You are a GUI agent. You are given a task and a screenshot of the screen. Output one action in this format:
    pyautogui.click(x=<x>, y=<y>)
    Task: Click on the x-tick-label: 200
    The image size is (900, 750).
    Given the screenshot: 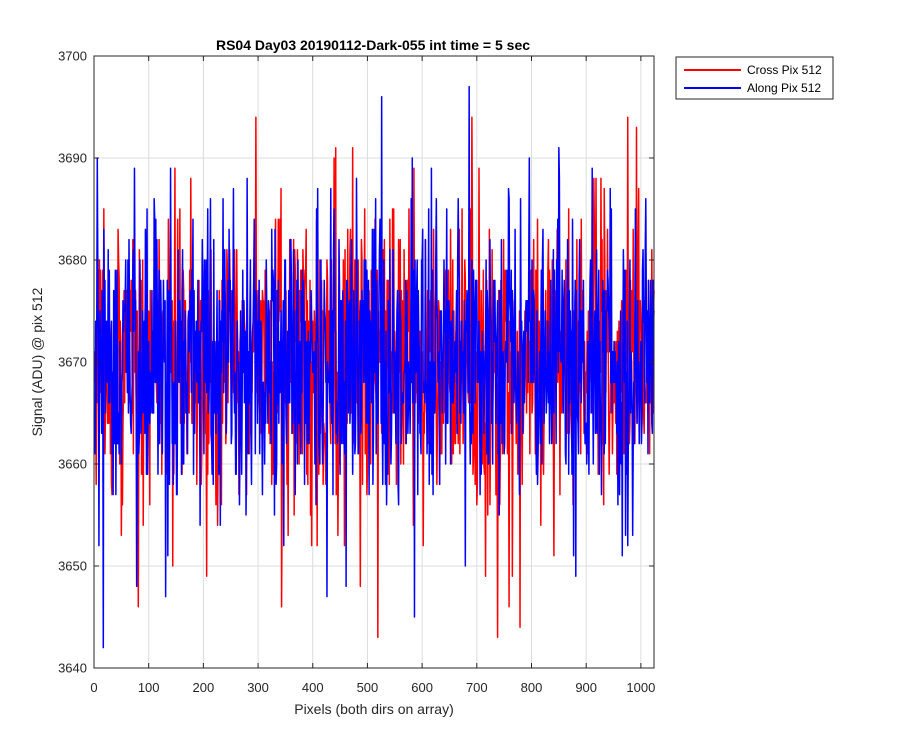 What is the action you would take?
    pyautogui.click(x=204, y=687)
    